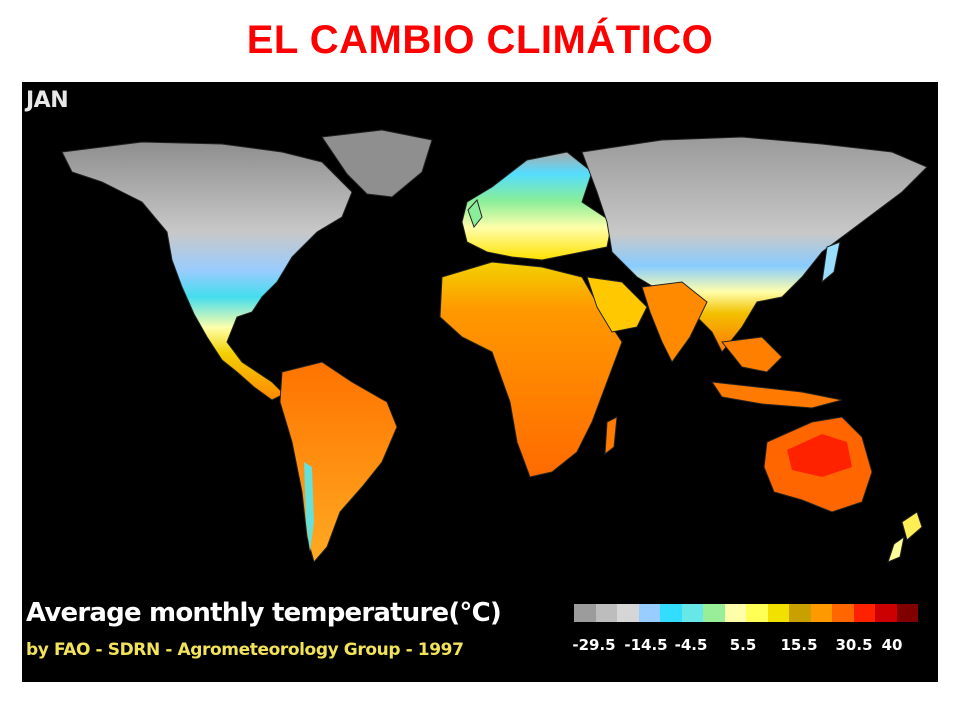  Describe the element at coordinates (537, 206) in the screenshot. I see `landmass-europe` at that location.